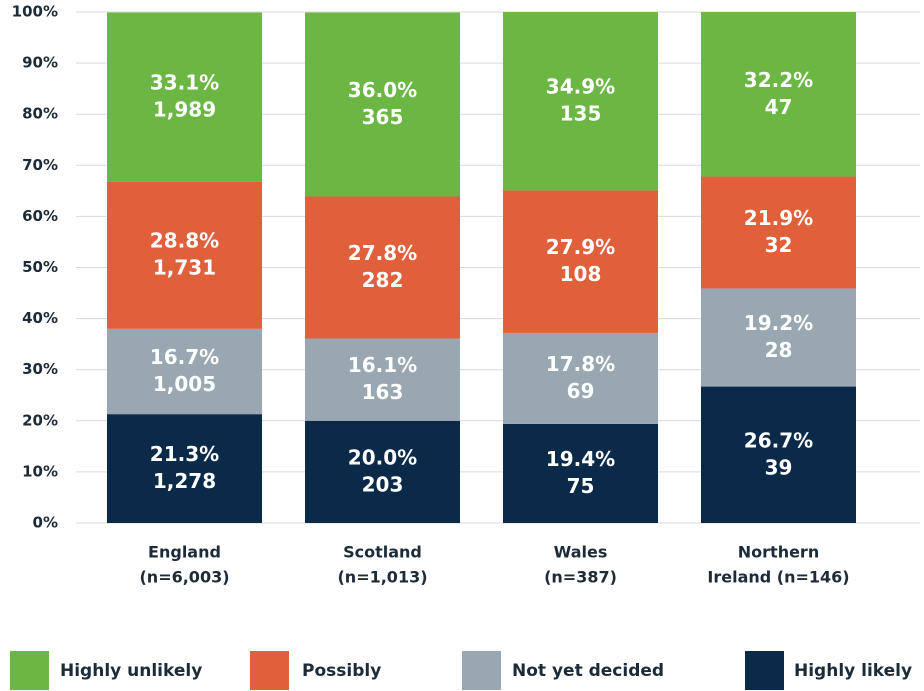 This screenshot has height=691, width=924. I want to click on x-tick-label: (n=387), so click(580, 577).